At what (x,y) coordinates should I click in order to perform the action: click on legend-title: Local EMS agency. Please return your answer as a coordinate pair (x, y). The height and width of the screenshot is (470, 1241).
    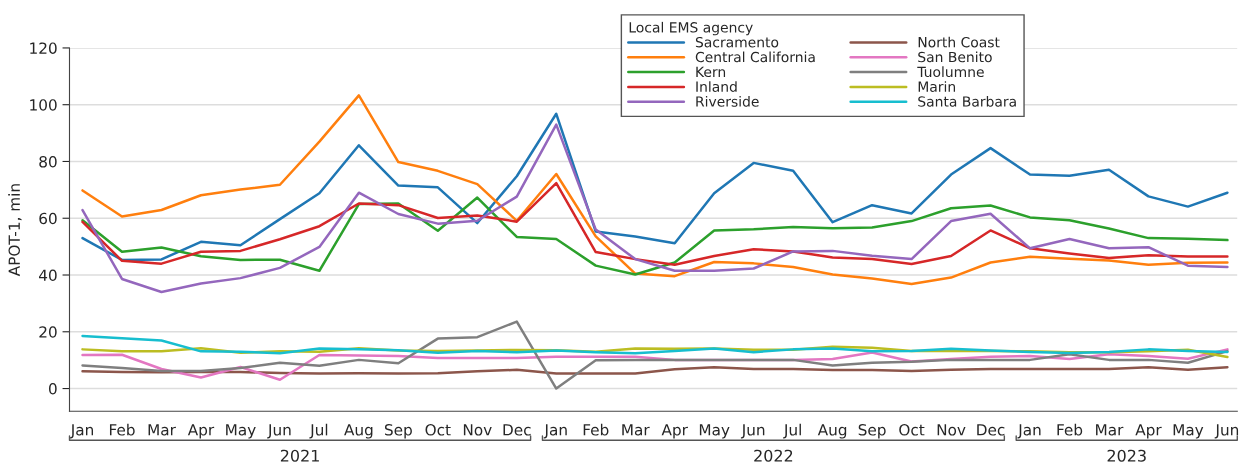
    Looking at the image, I should click on (691, 28).